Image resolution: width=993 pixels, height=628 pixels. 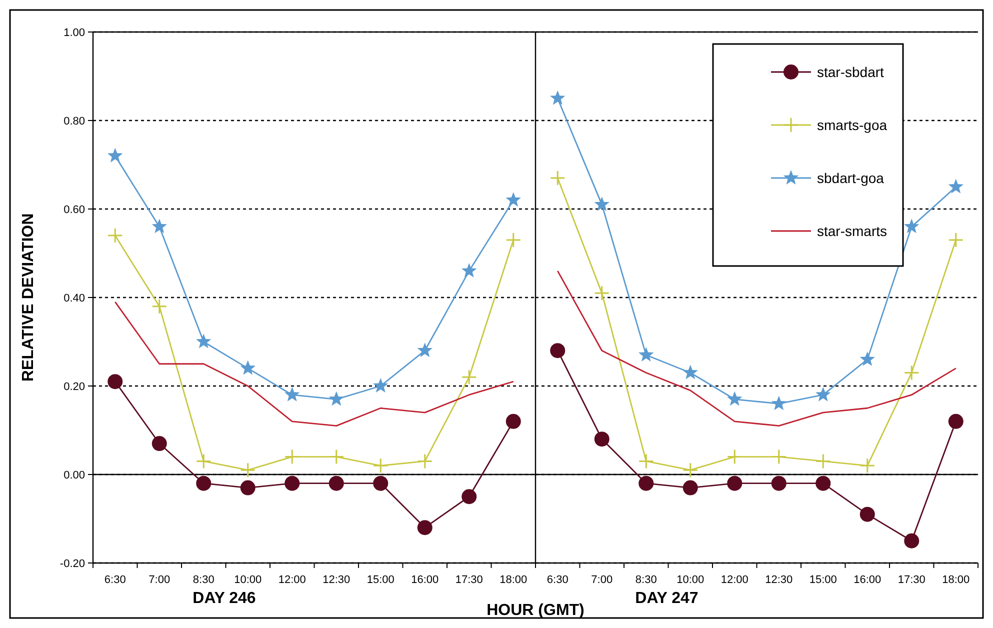 What do you see at coordinates (74, 476) in the screenshot?
I see `y-tick-label: 0.00` at bounding box center [74, 476].